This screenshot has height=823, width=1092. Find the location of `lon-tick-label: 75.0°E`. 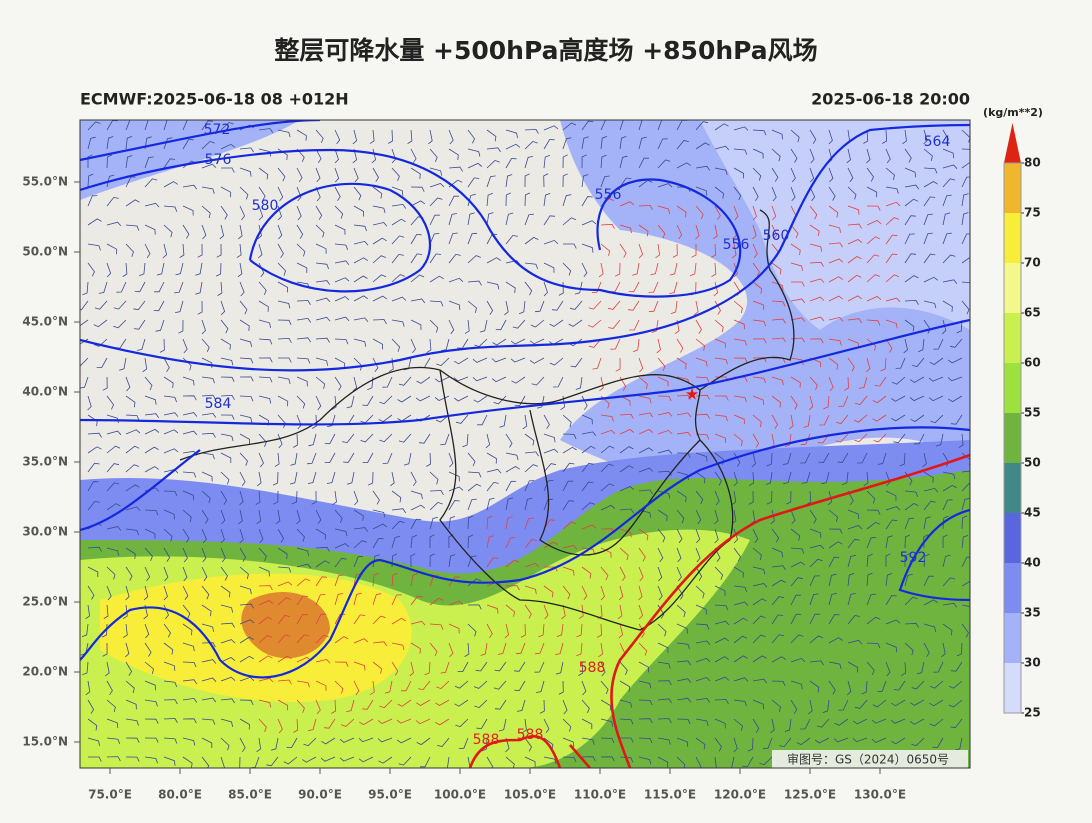

lon-tick-label: 75.0°E is located at coordinates (110, 795).